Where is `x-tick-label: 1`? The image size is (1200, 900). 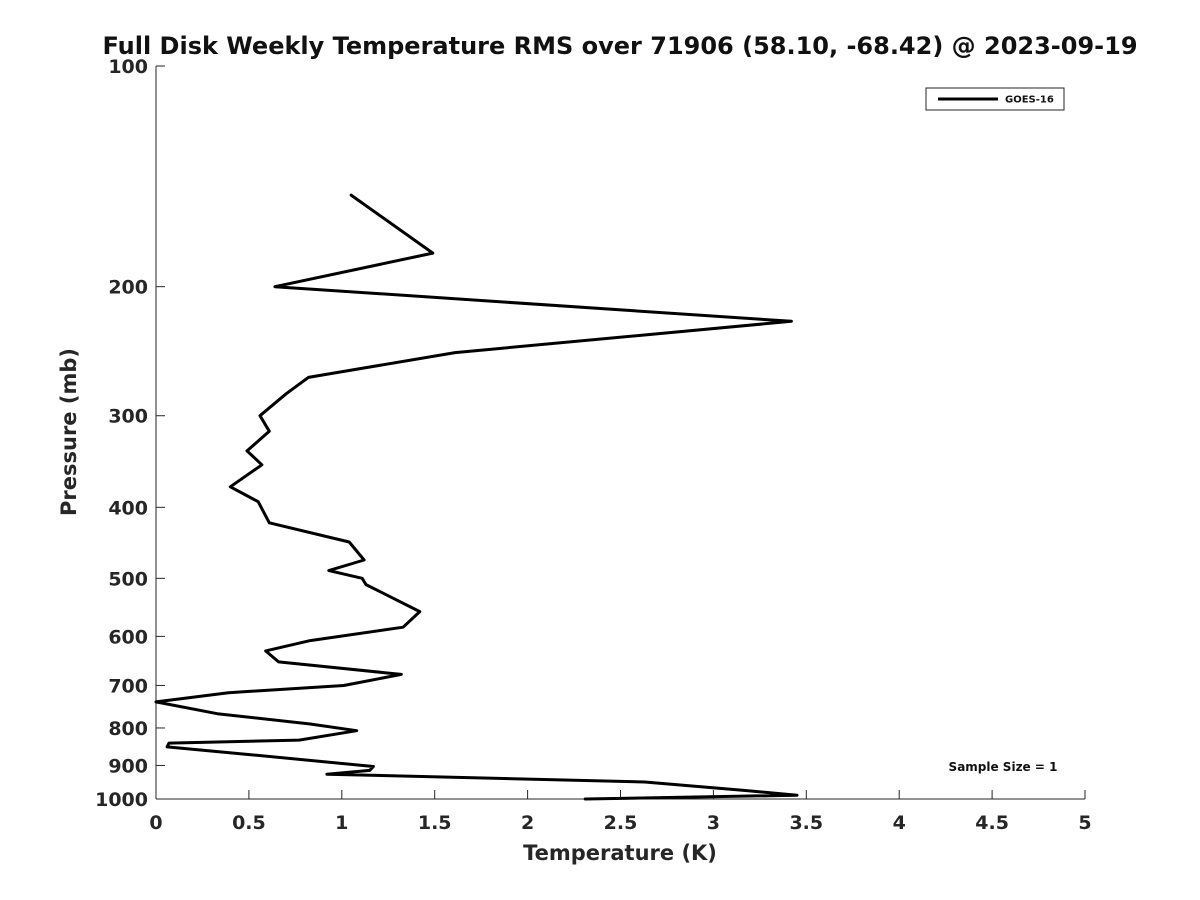 x-tick-label: 1 is located at coordinates (341, 823).